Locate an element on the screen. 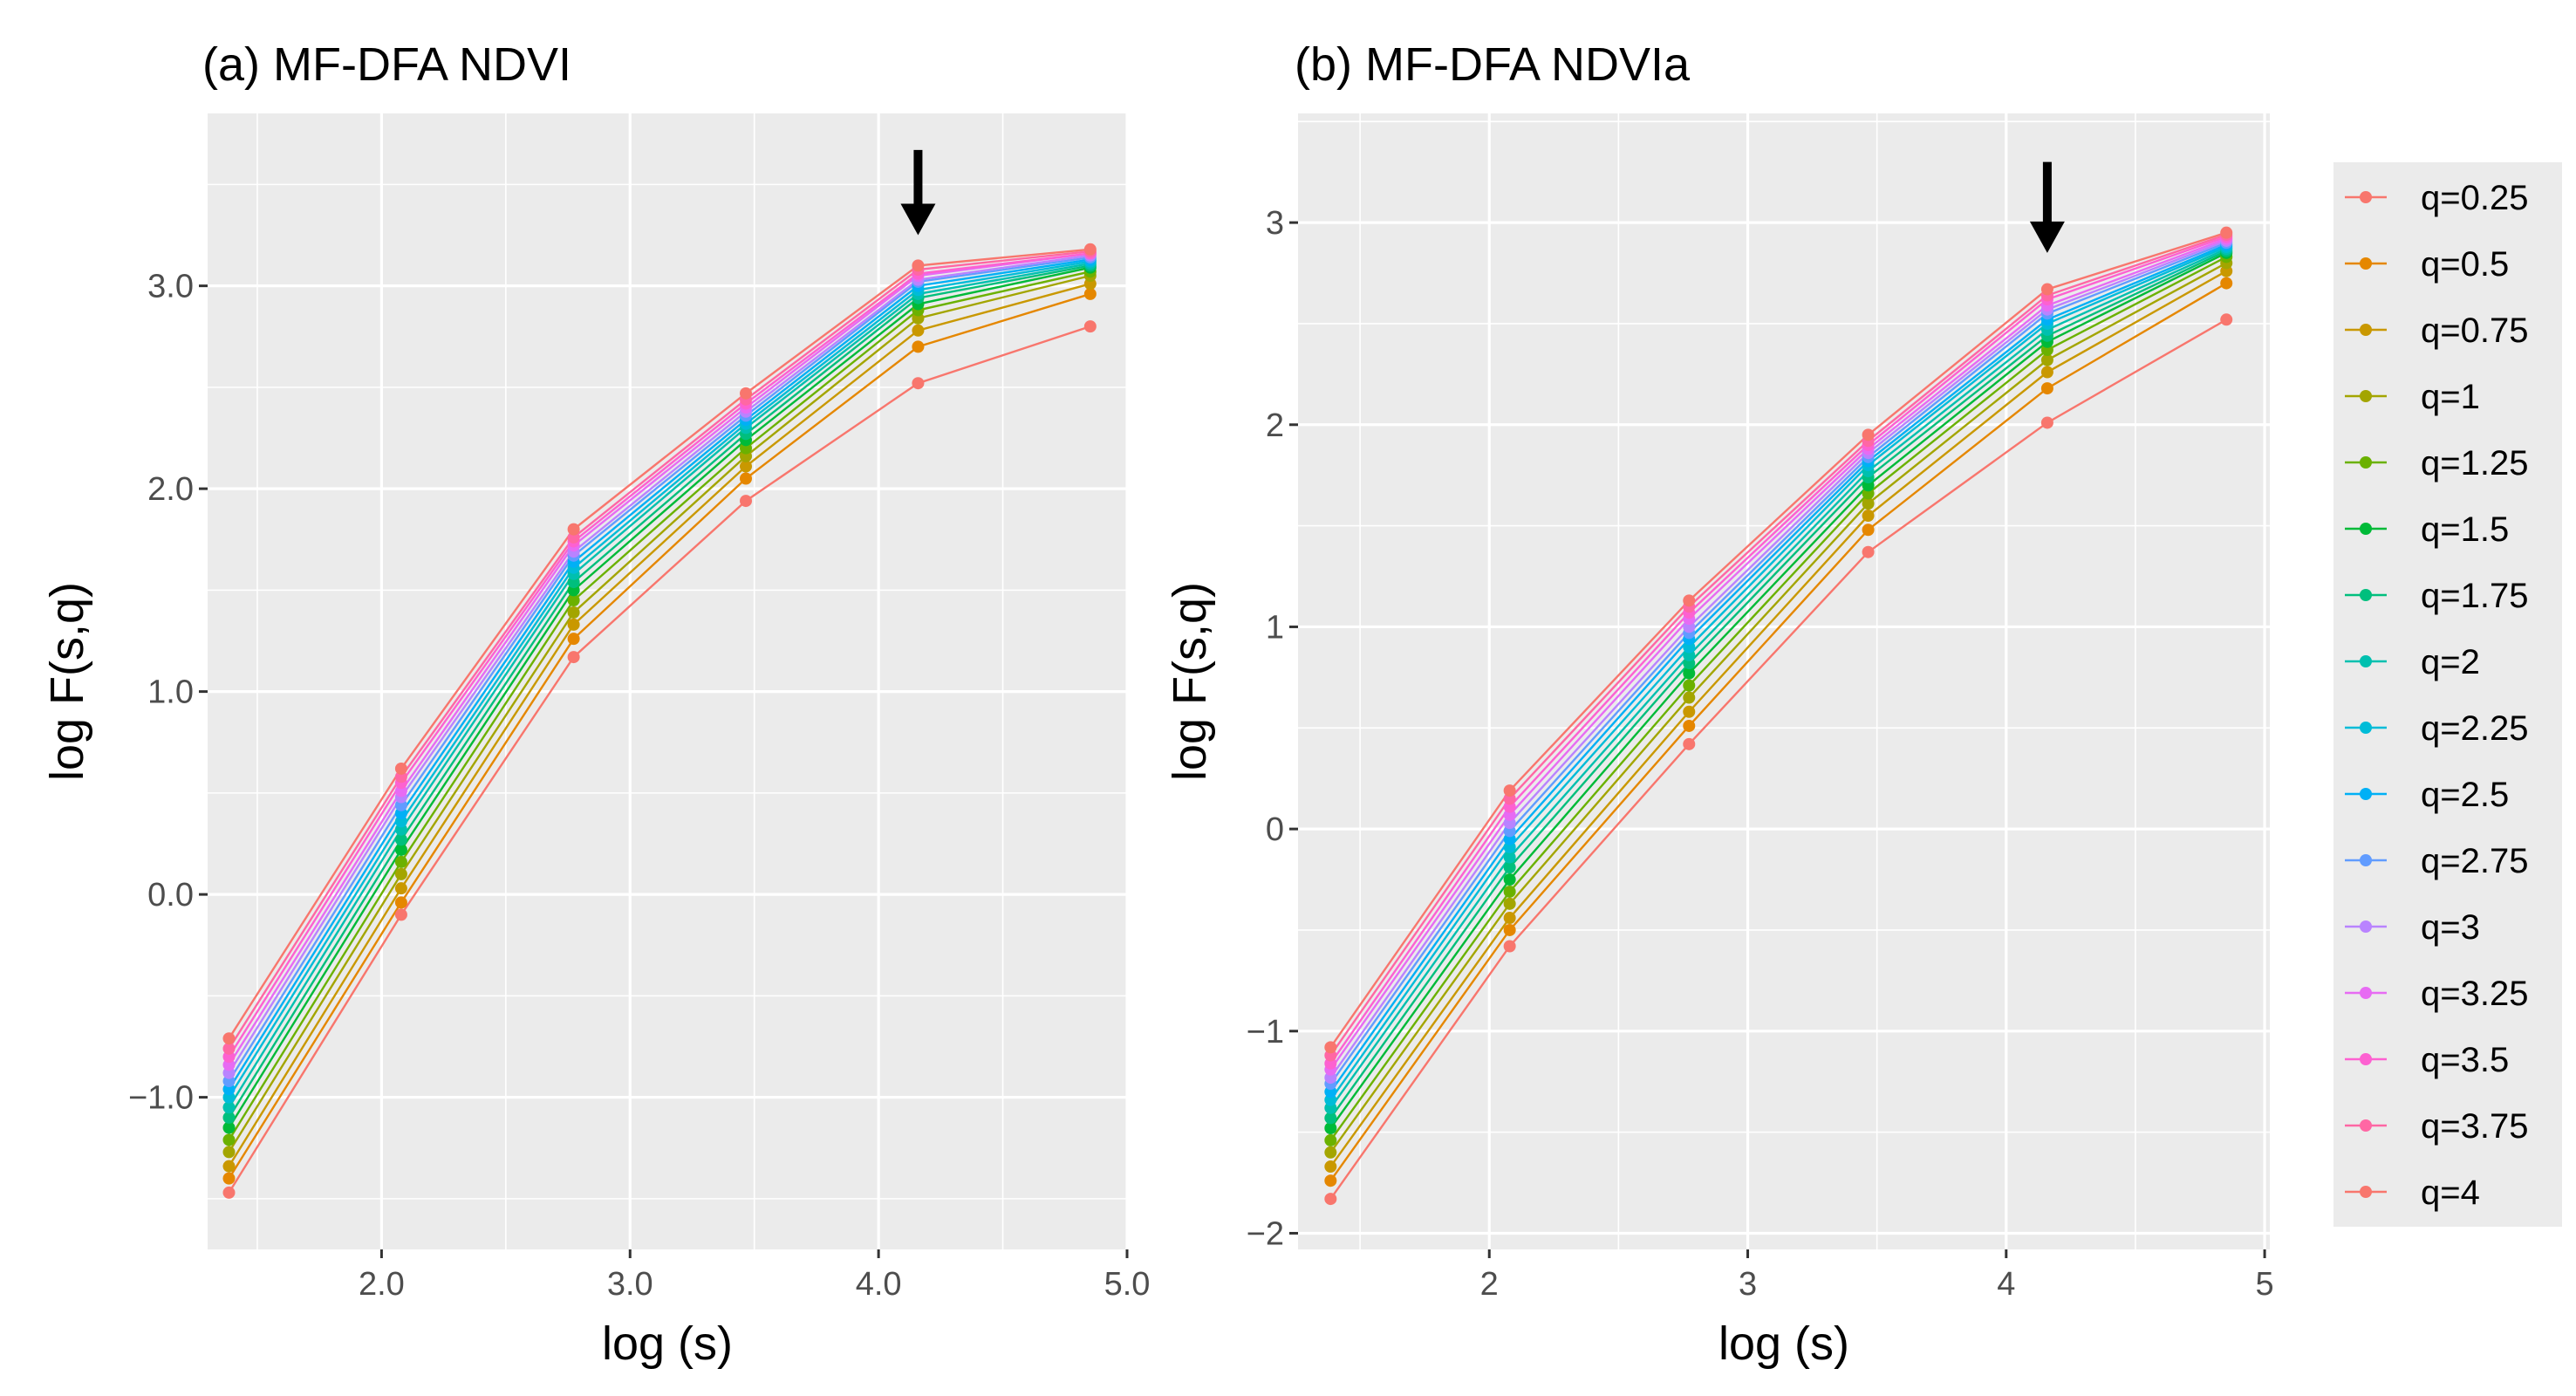 The image size is (2576, 1396). legend-item: q=3.5 is located at coordinates (2427, 1060).